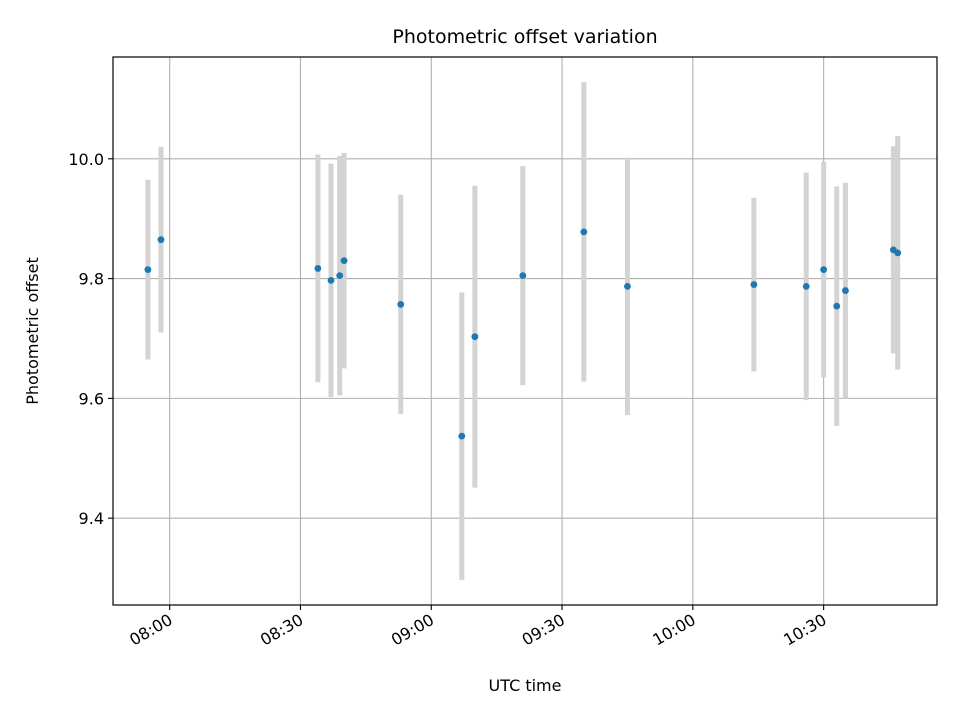 This screenshot has width=960, height=720. Describe the element at coordinates (91, 518) in the screenshot. I see `y-tick-label: 9.4` at that location.